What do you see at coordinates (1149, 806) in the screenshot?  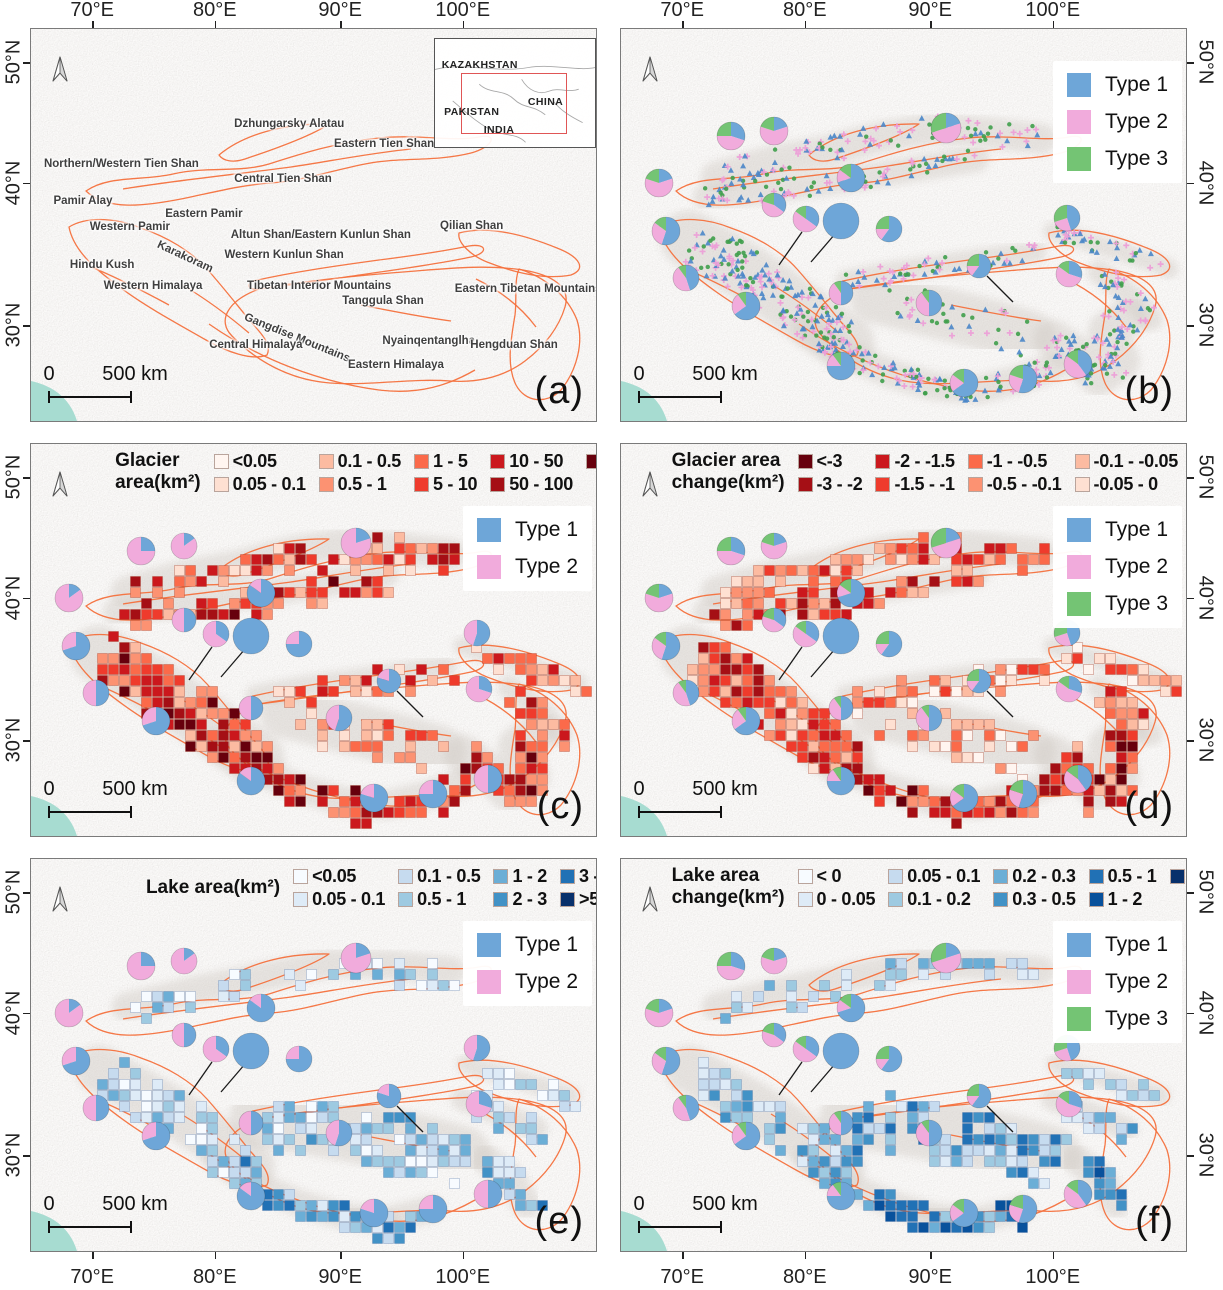 I see `panel-letter-d: (d)` at bounding box center [1149, 806].